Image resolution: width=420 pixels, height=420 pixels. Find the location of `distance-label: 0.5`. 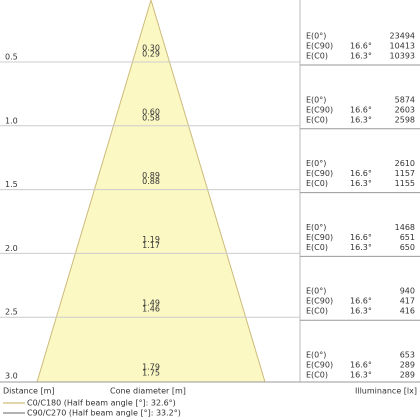

distance-label: 0.5 is located at coordinates (11, 57).